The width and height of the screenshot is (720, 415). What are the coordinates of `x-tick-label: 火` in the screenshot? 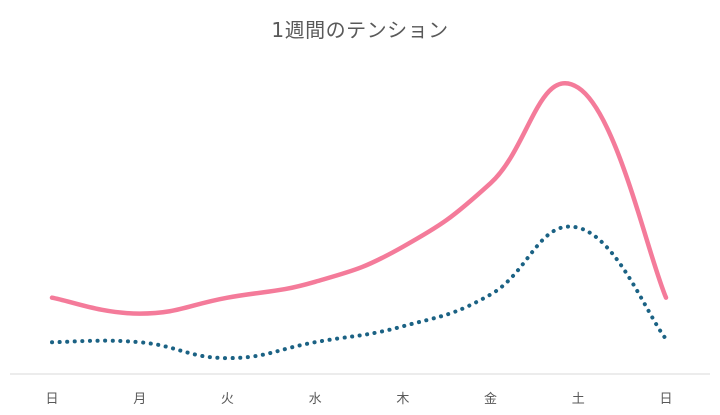 It's located at (227, 399).